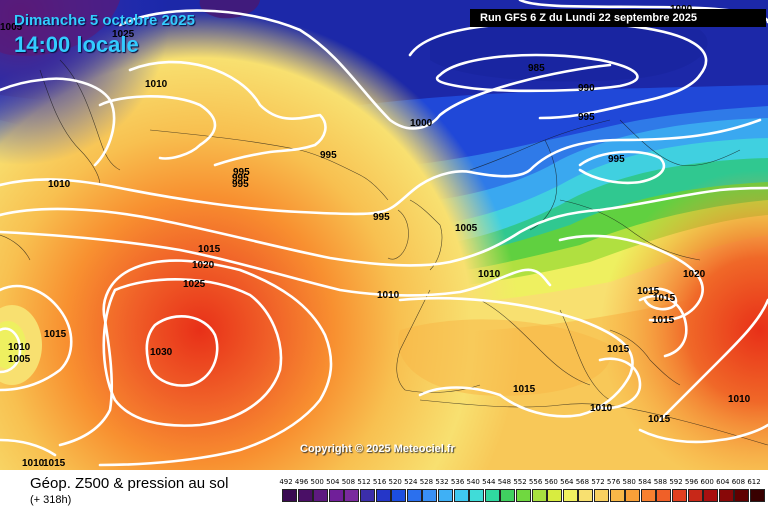 This screenshot has width=768, height=512. What do you see at coordinates (723, 482) in the screenshot?
I see `legend-level-label: 604` at bounding box center [723, 482].